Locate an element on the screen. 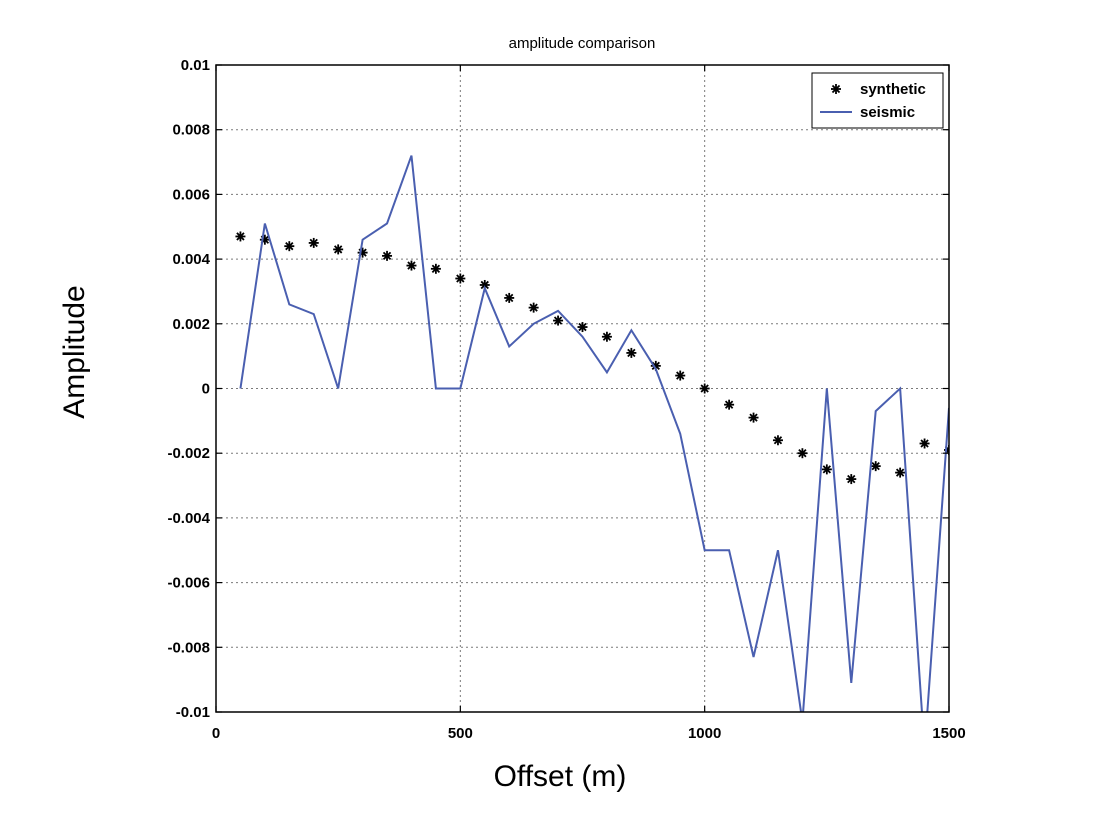 Image resolution: width=1100 pixels, height=825 pixels. y-tick-label: -0.01 is located at coordinates (193, 712).